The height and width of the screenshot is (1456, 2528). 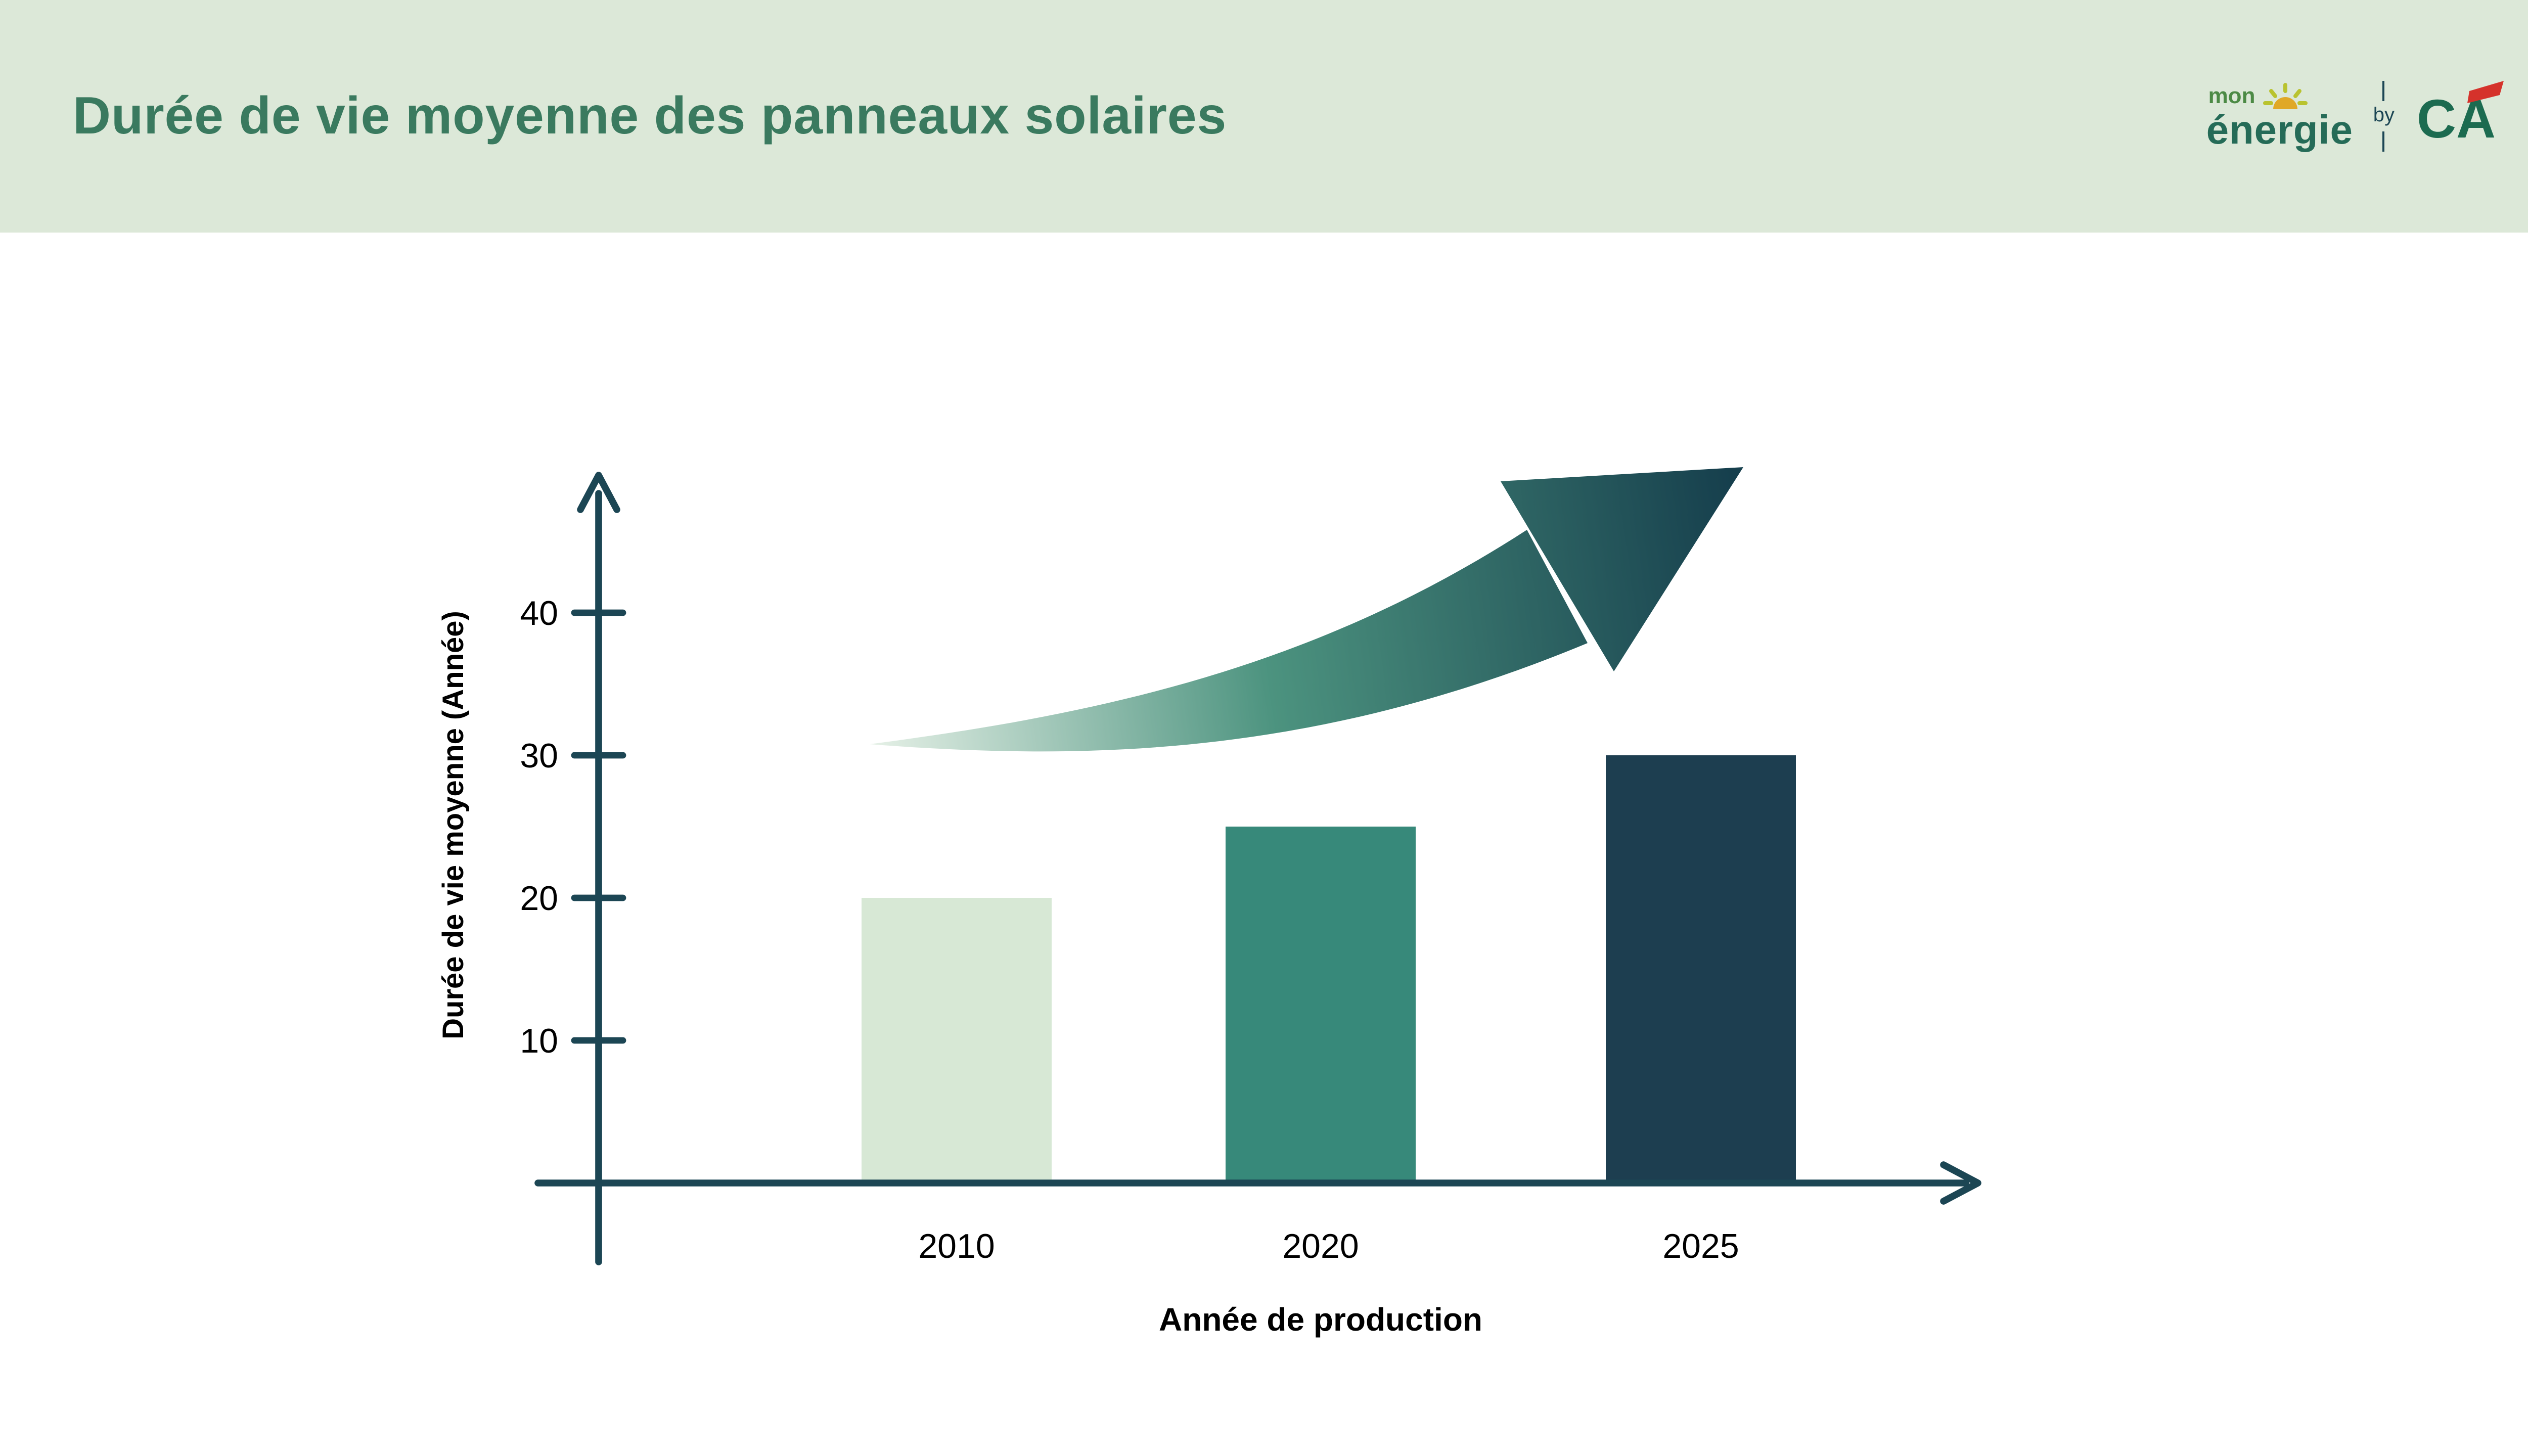 What do you see at coordinates (1622, 569) in the screenshot?
I see `trend-arrow-head` at bounding box center [1622, 569].